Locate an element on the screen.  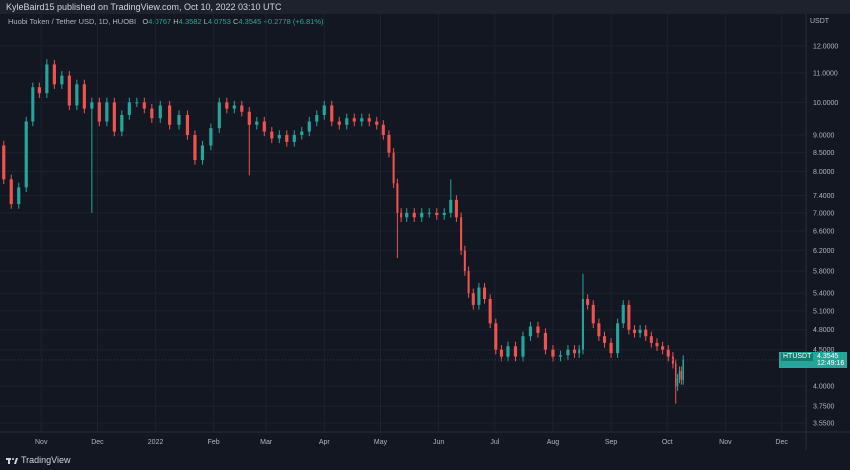
low-label: L is located at coordinates (205, 21).